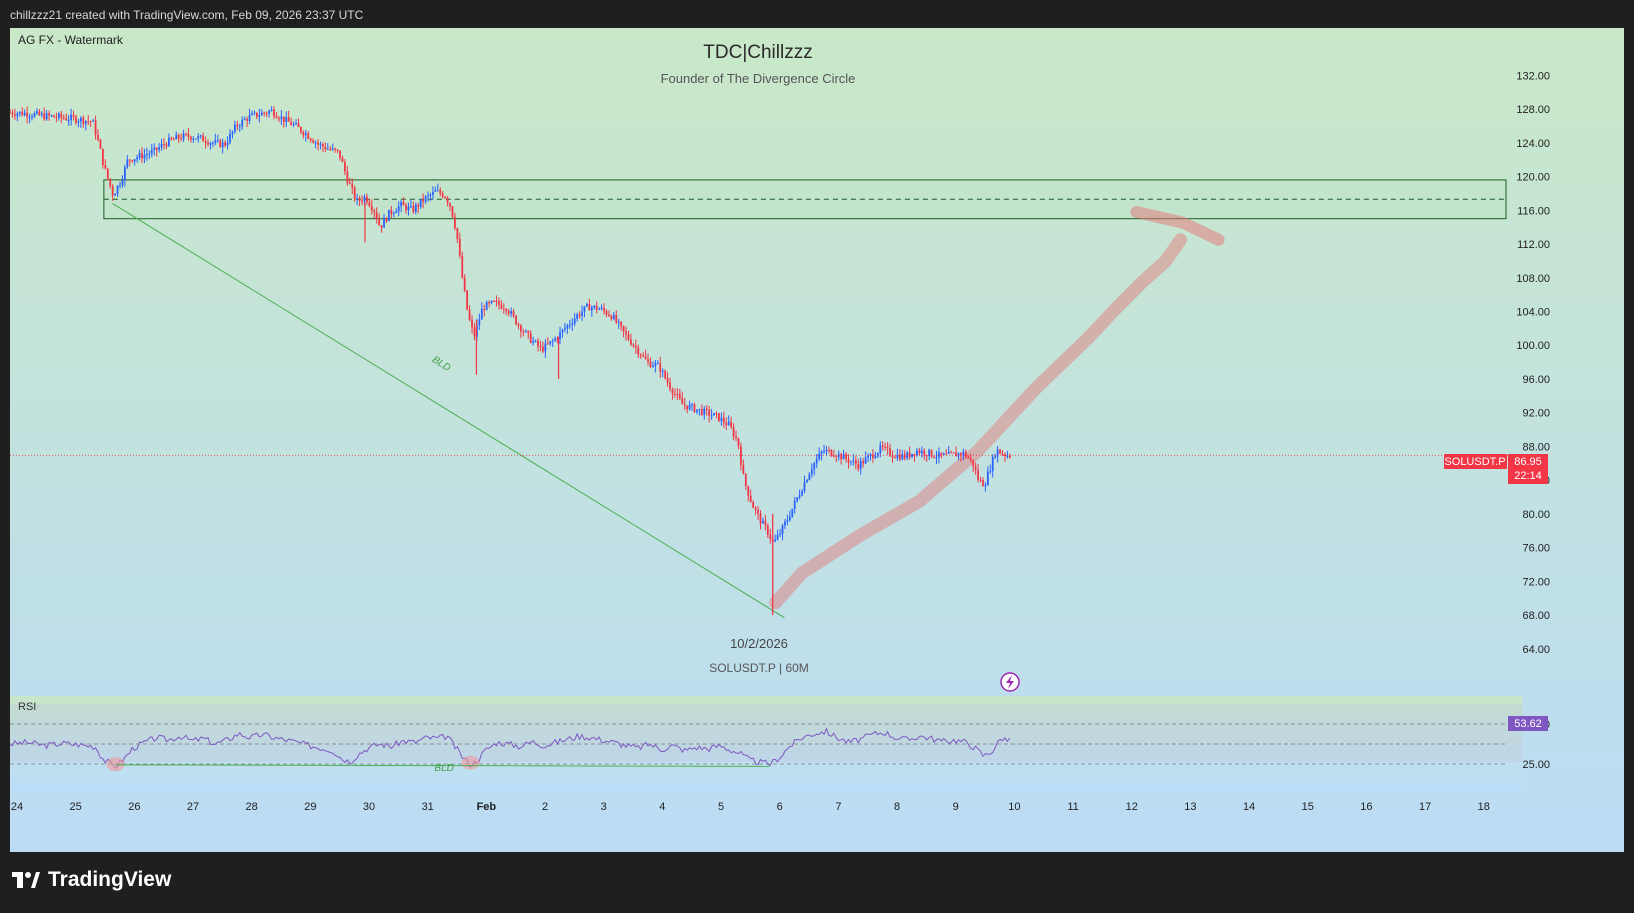  Describe the element at coordinates (817, 882) in the screenshot. I see `footer: TradingView` at that location.